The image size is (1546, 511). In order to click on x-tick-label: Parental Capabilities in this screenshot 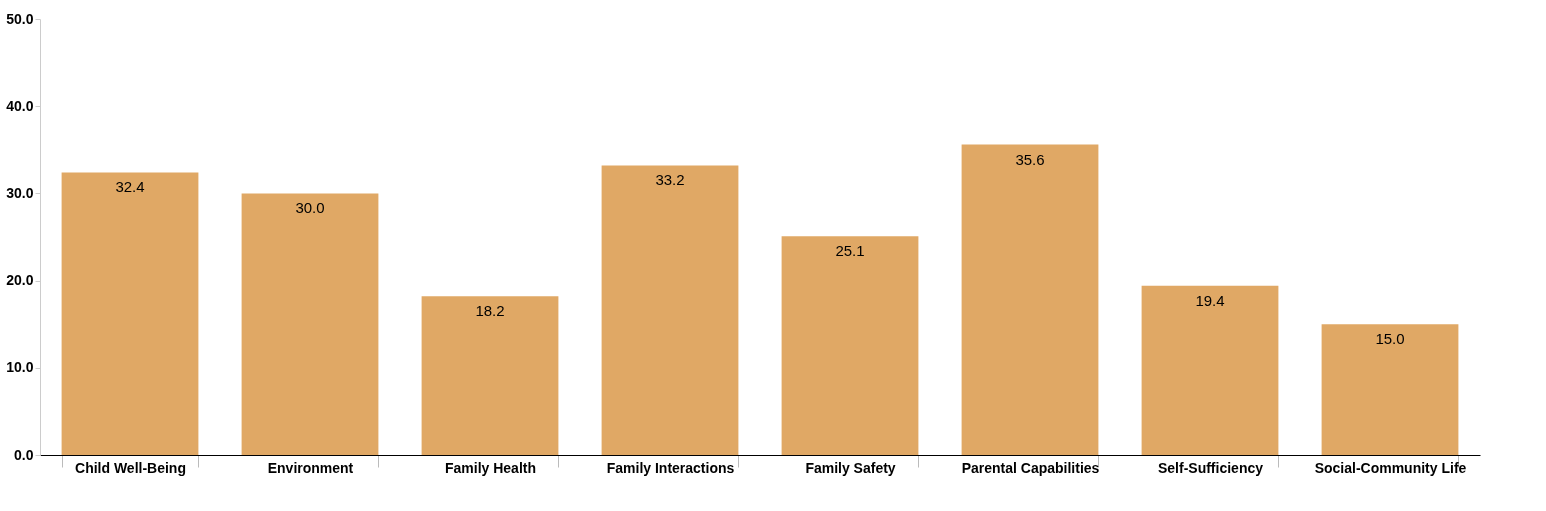, I will do `click(1030, 467)`.